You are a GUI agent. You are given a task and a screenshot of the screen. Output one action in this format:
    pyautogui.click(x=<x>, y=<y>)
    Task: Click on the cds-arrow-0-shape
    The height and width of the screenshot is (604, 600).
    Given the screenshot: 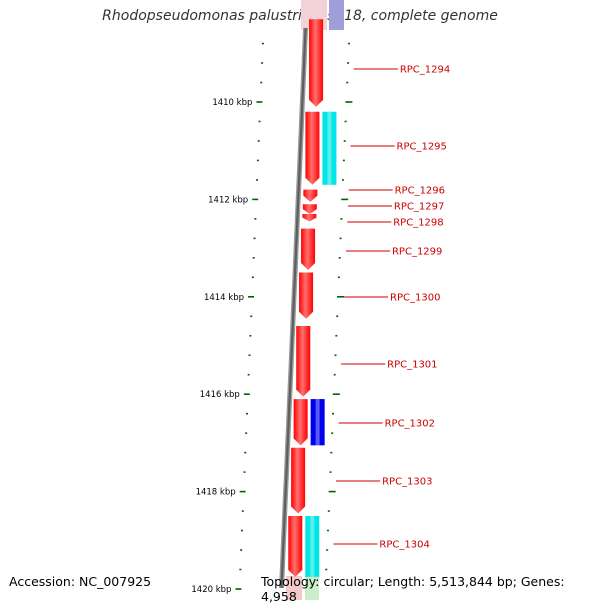 What is the action you would take?
    pyautogui.click(x=316, y=63)
    